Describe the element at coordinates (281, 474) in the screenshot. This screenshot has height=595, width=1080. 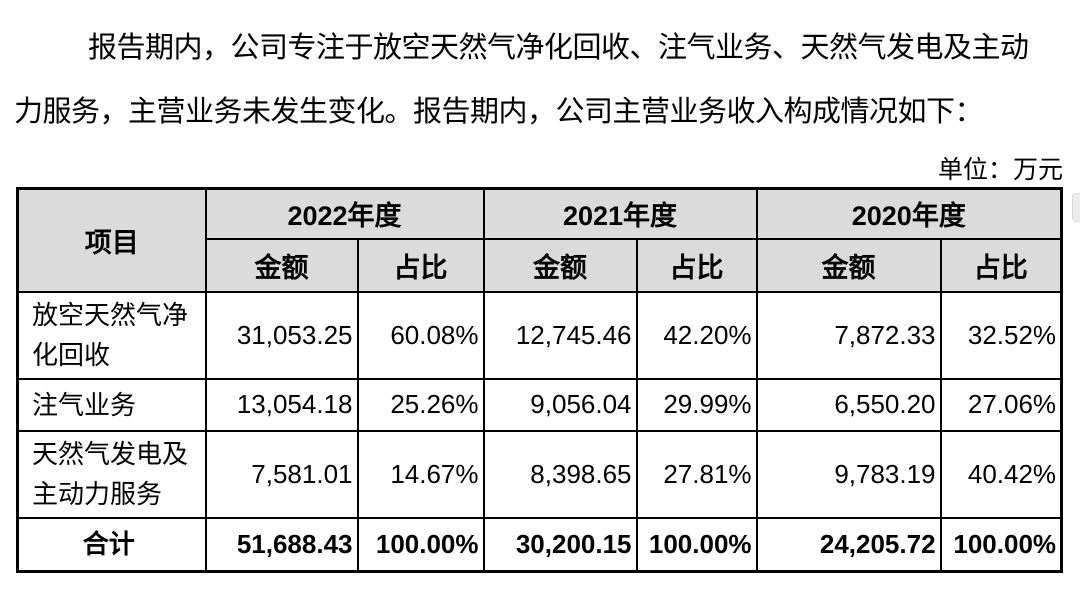
I see `amount-2022: 7,581.01` at that location.